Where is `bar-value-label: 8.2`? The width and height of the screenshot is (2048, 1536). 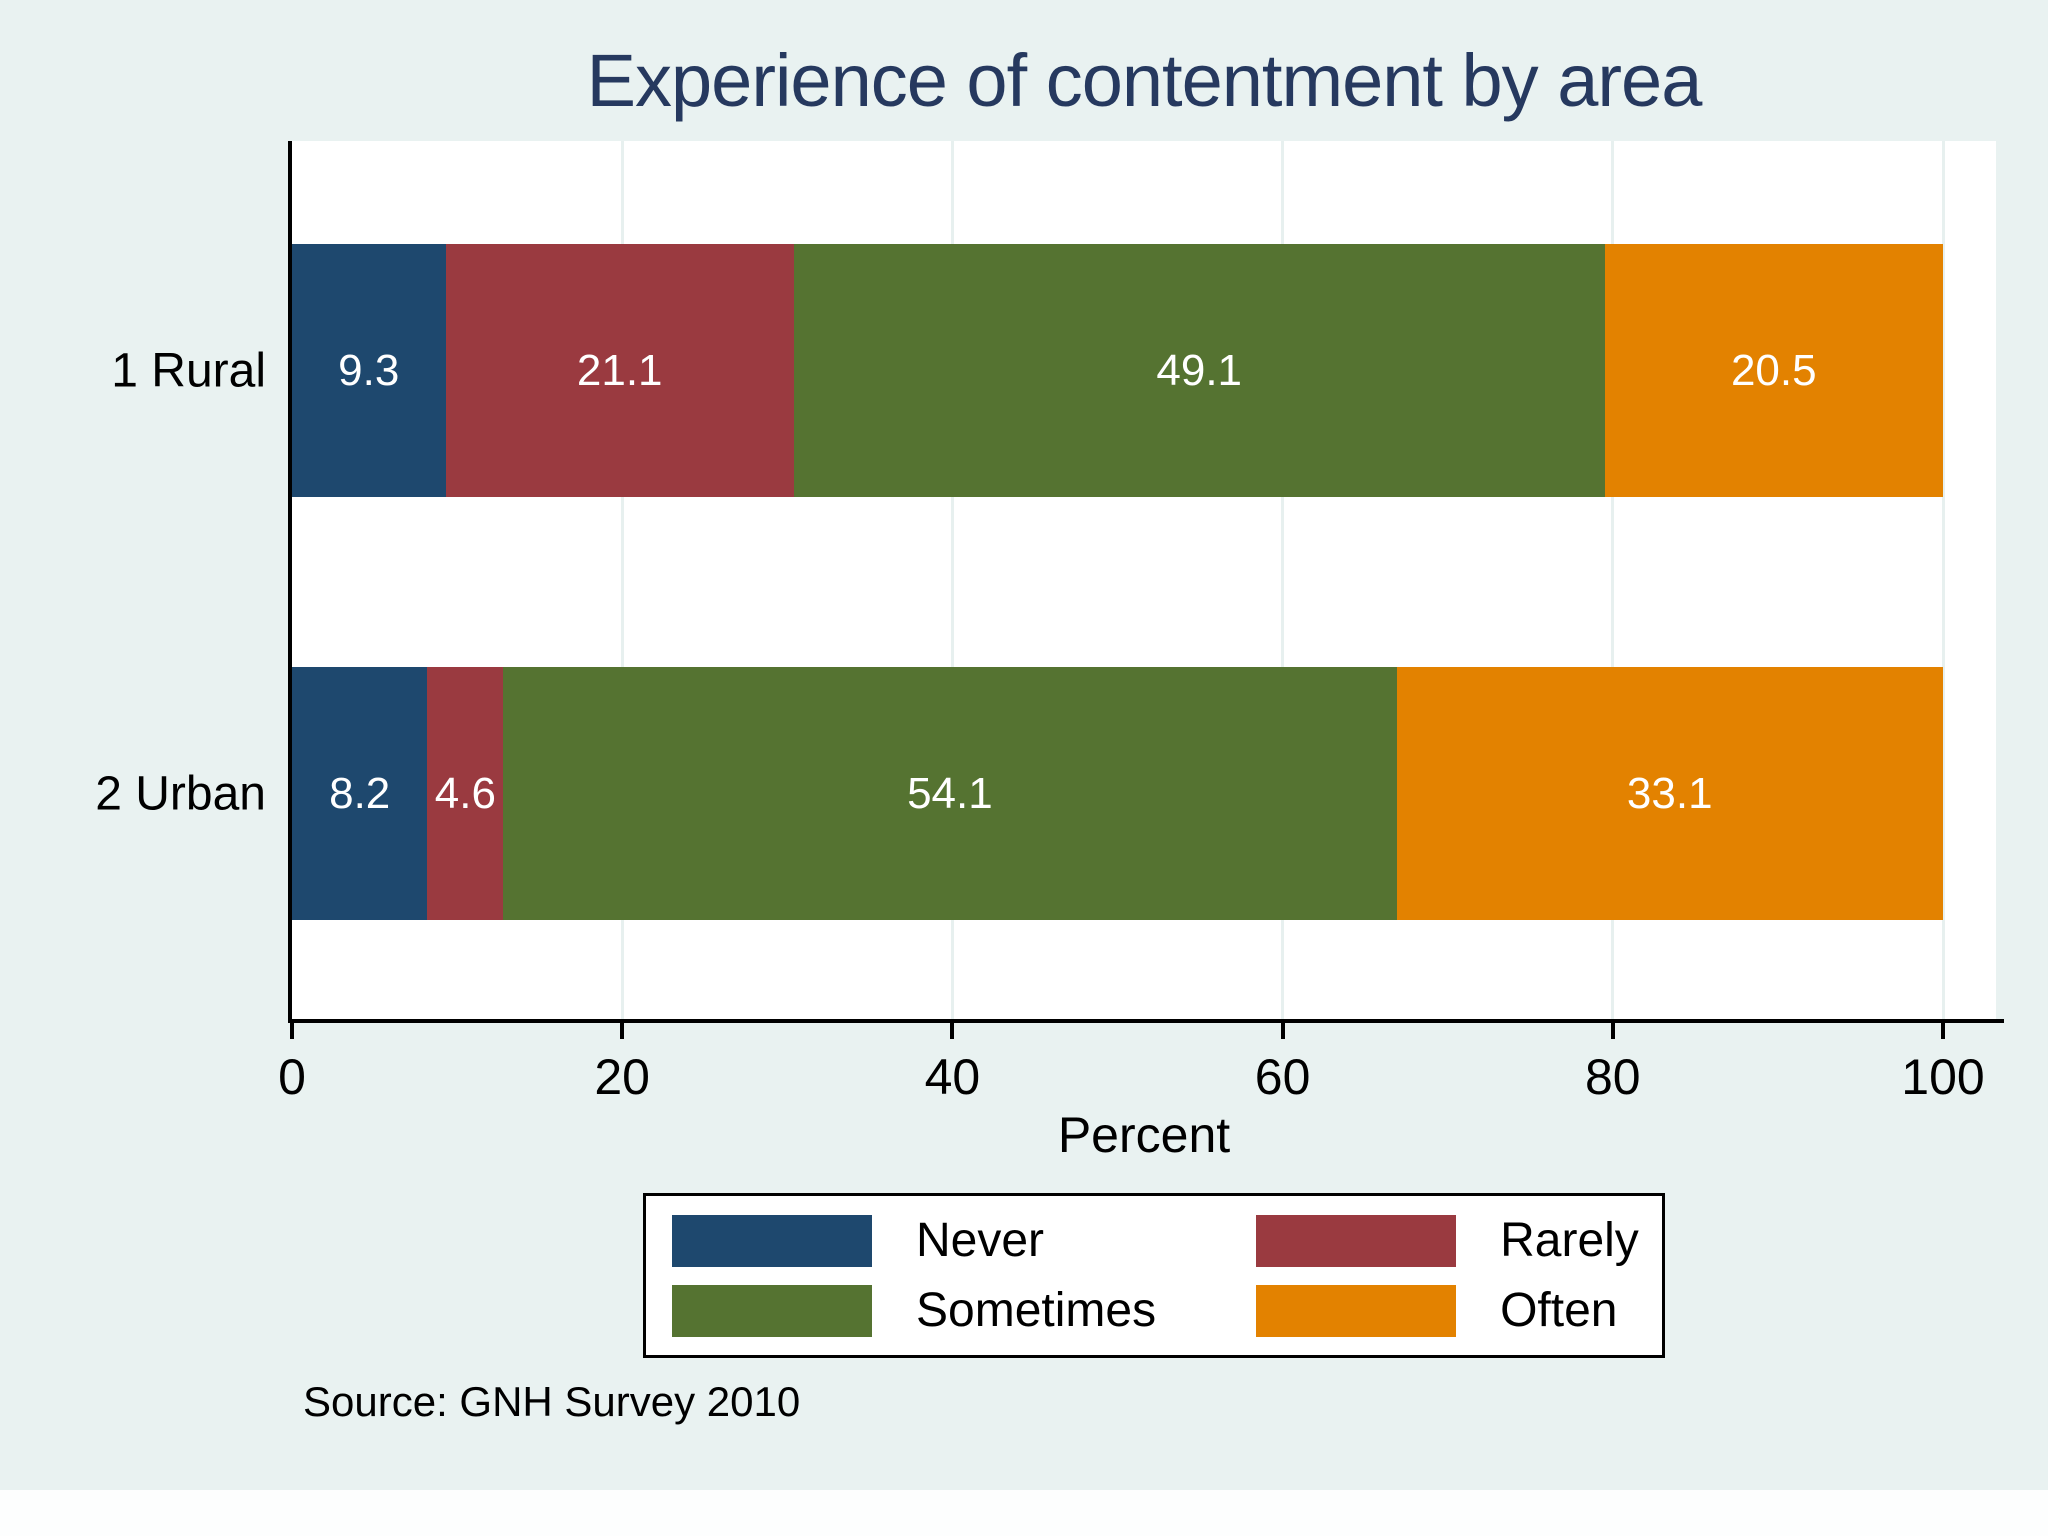 bar-value-label: 8.2 is located at coordinates (360, 793).